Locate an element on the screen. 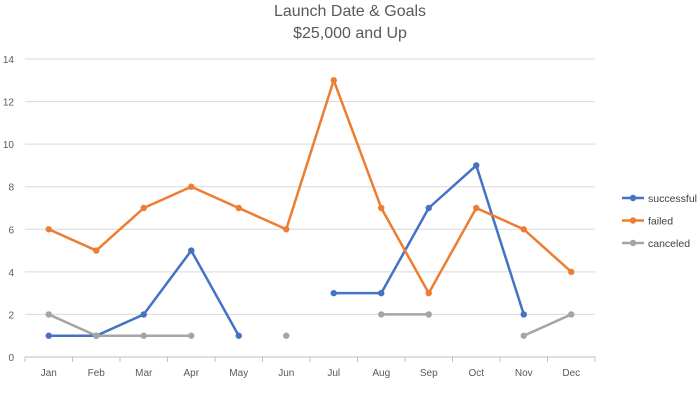 This screenshot has height=418, width=700. legend-item-failed: failed is located at coordinates (647, 222).